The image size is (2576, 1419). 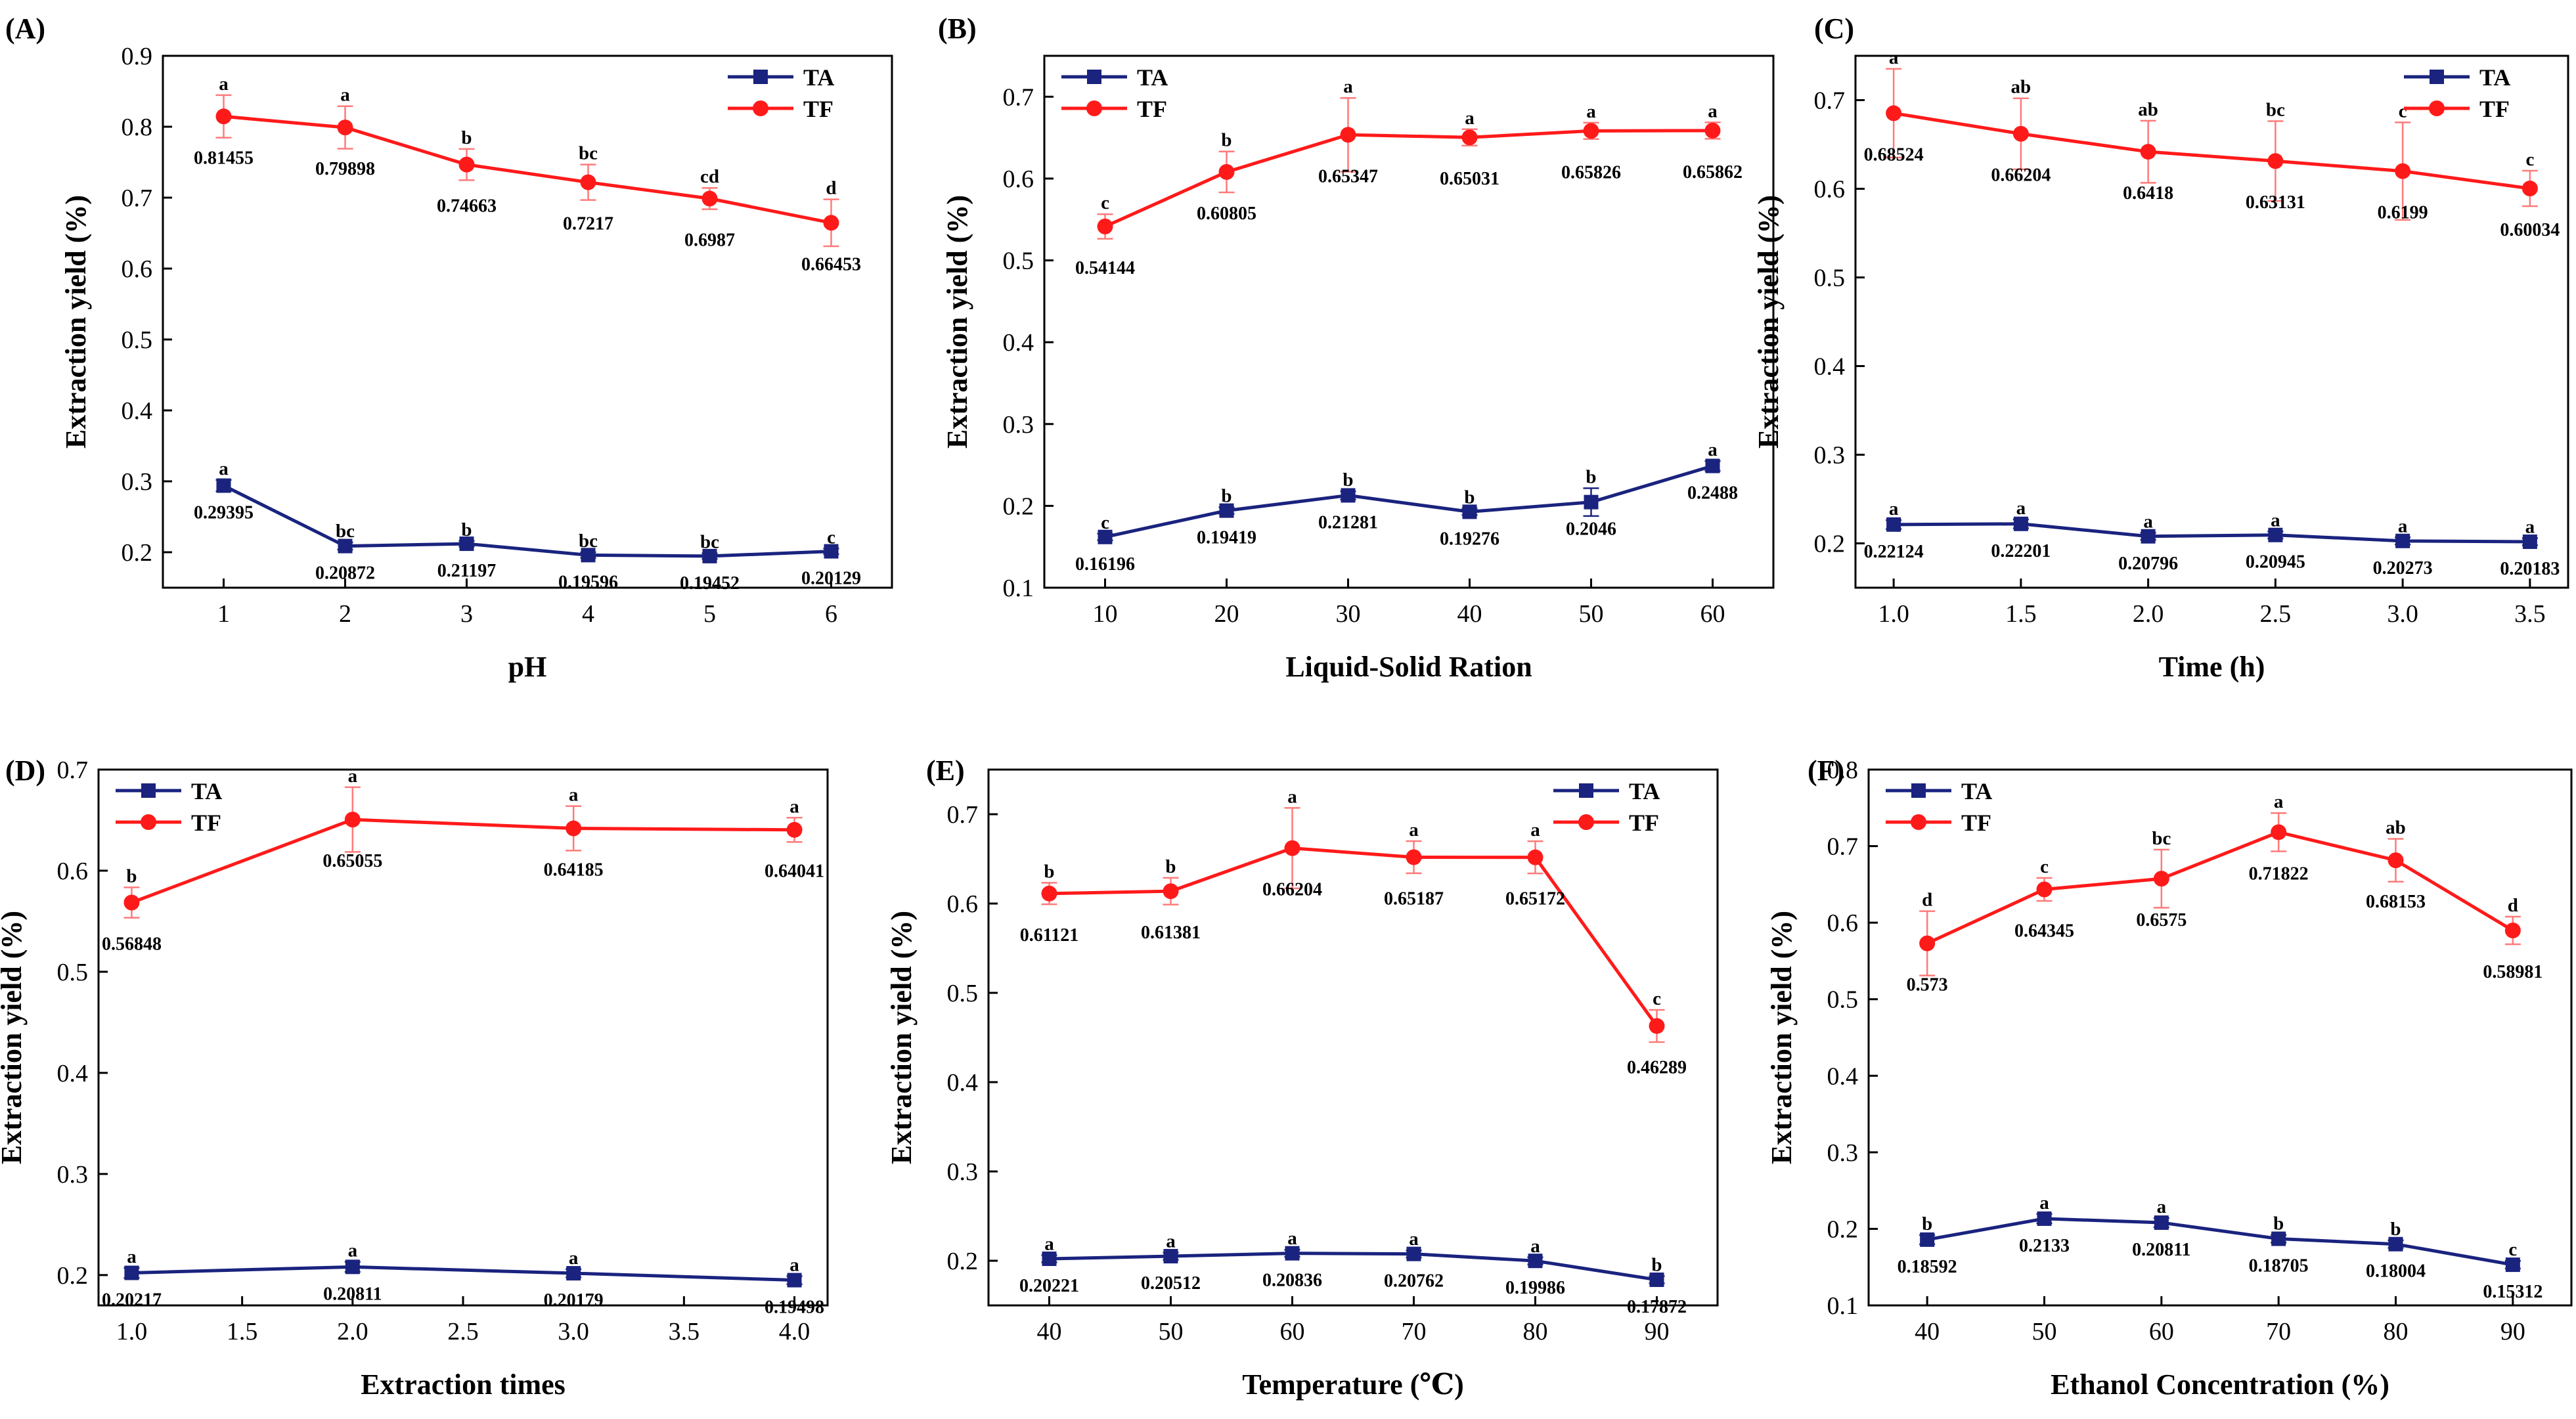 I want to click on significance-letter-tf: ab, so click(x=2396, y=827).